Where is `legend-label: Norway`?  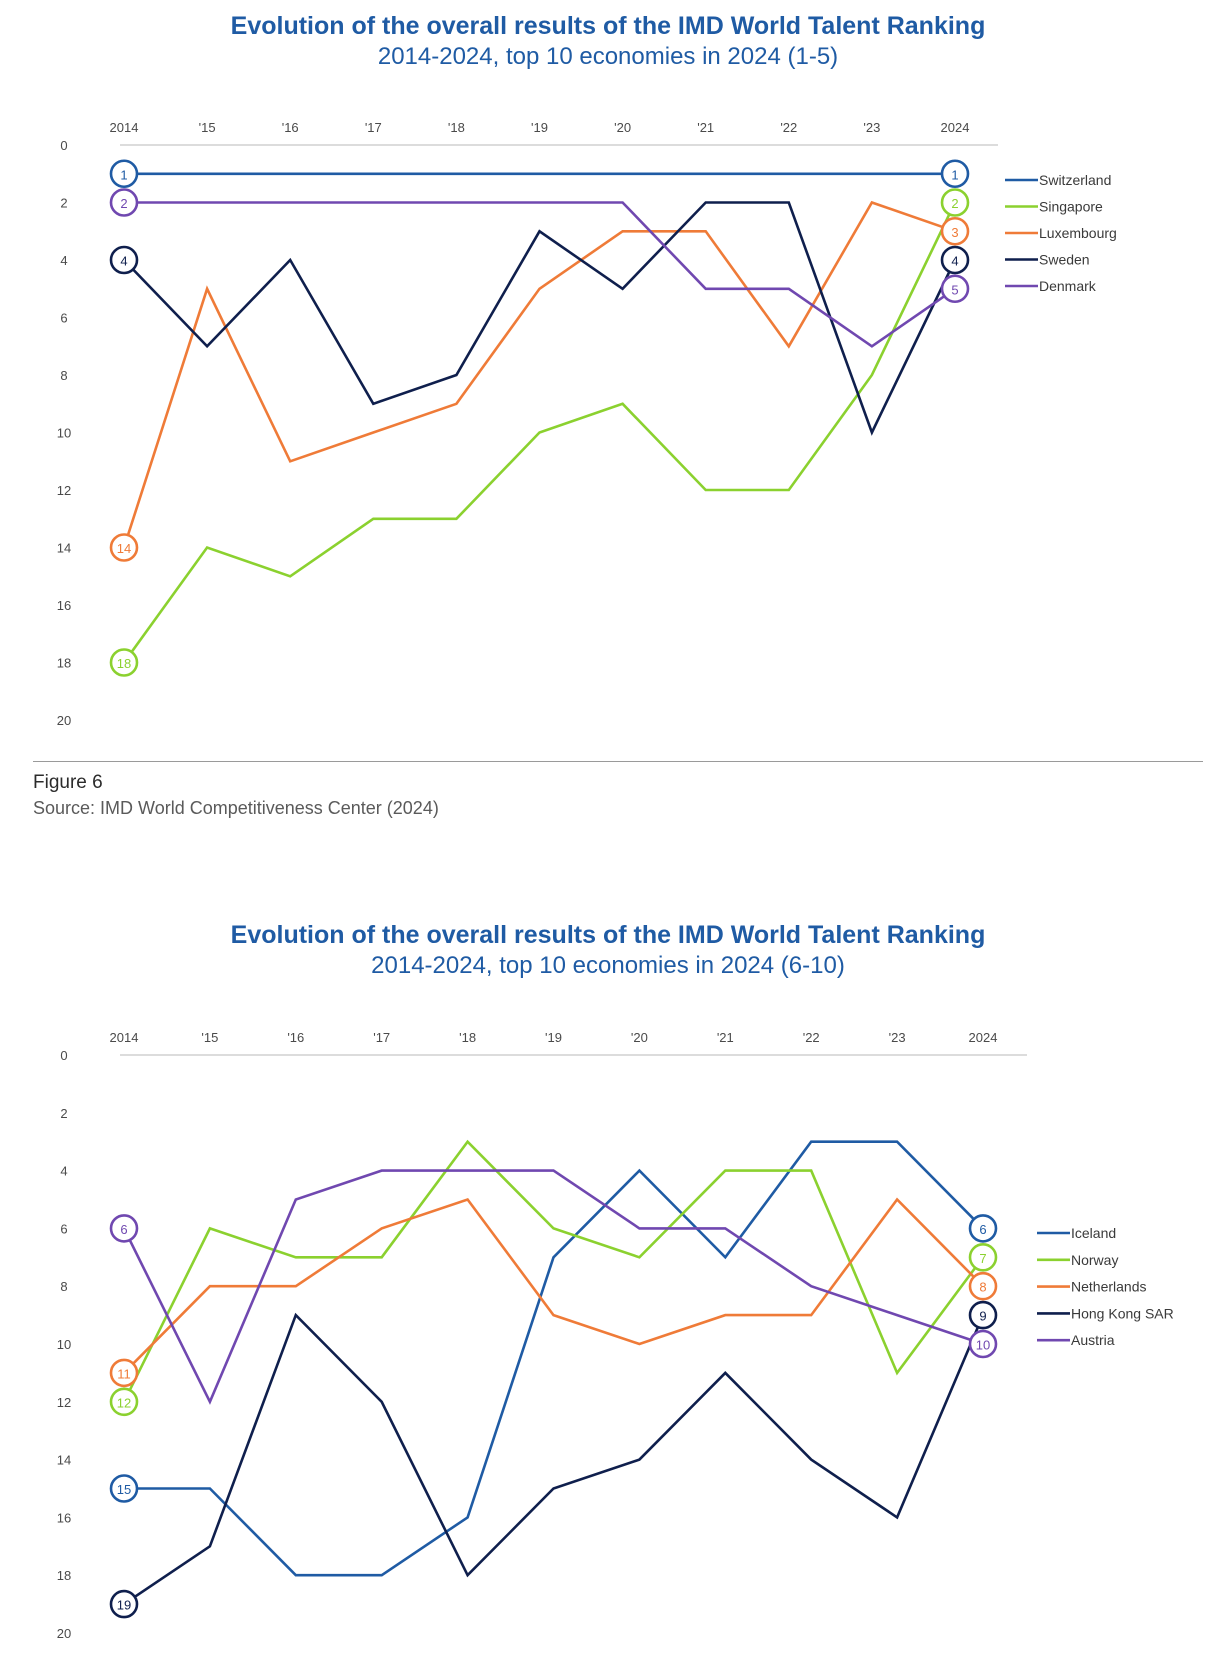 legend-label: Norway is located at coordinates (1094, 1260).